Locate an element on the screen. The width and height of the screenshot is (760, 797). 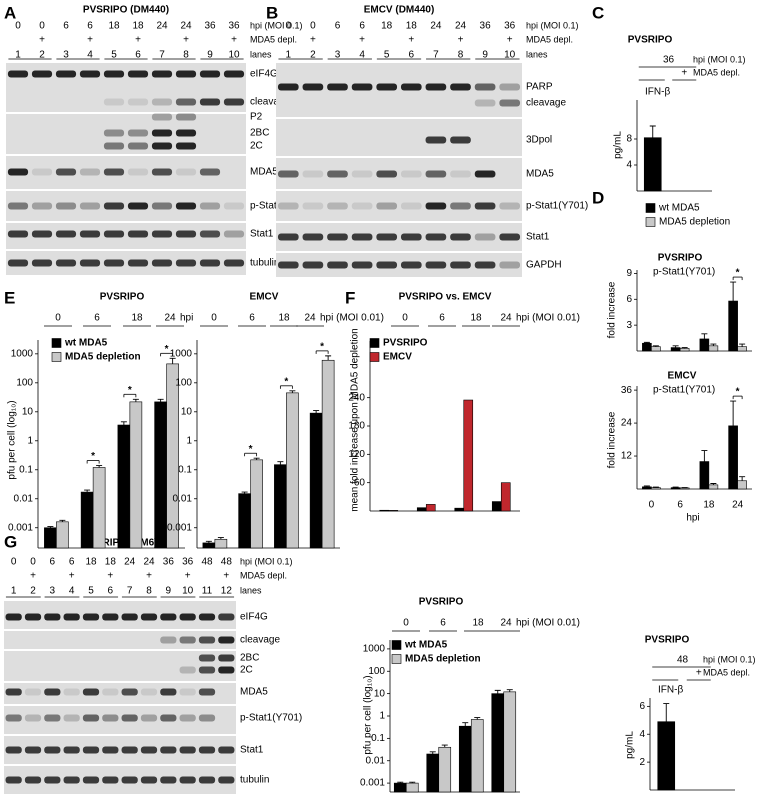
y-tick-label: 1000 is located at coordinates (181, 353).